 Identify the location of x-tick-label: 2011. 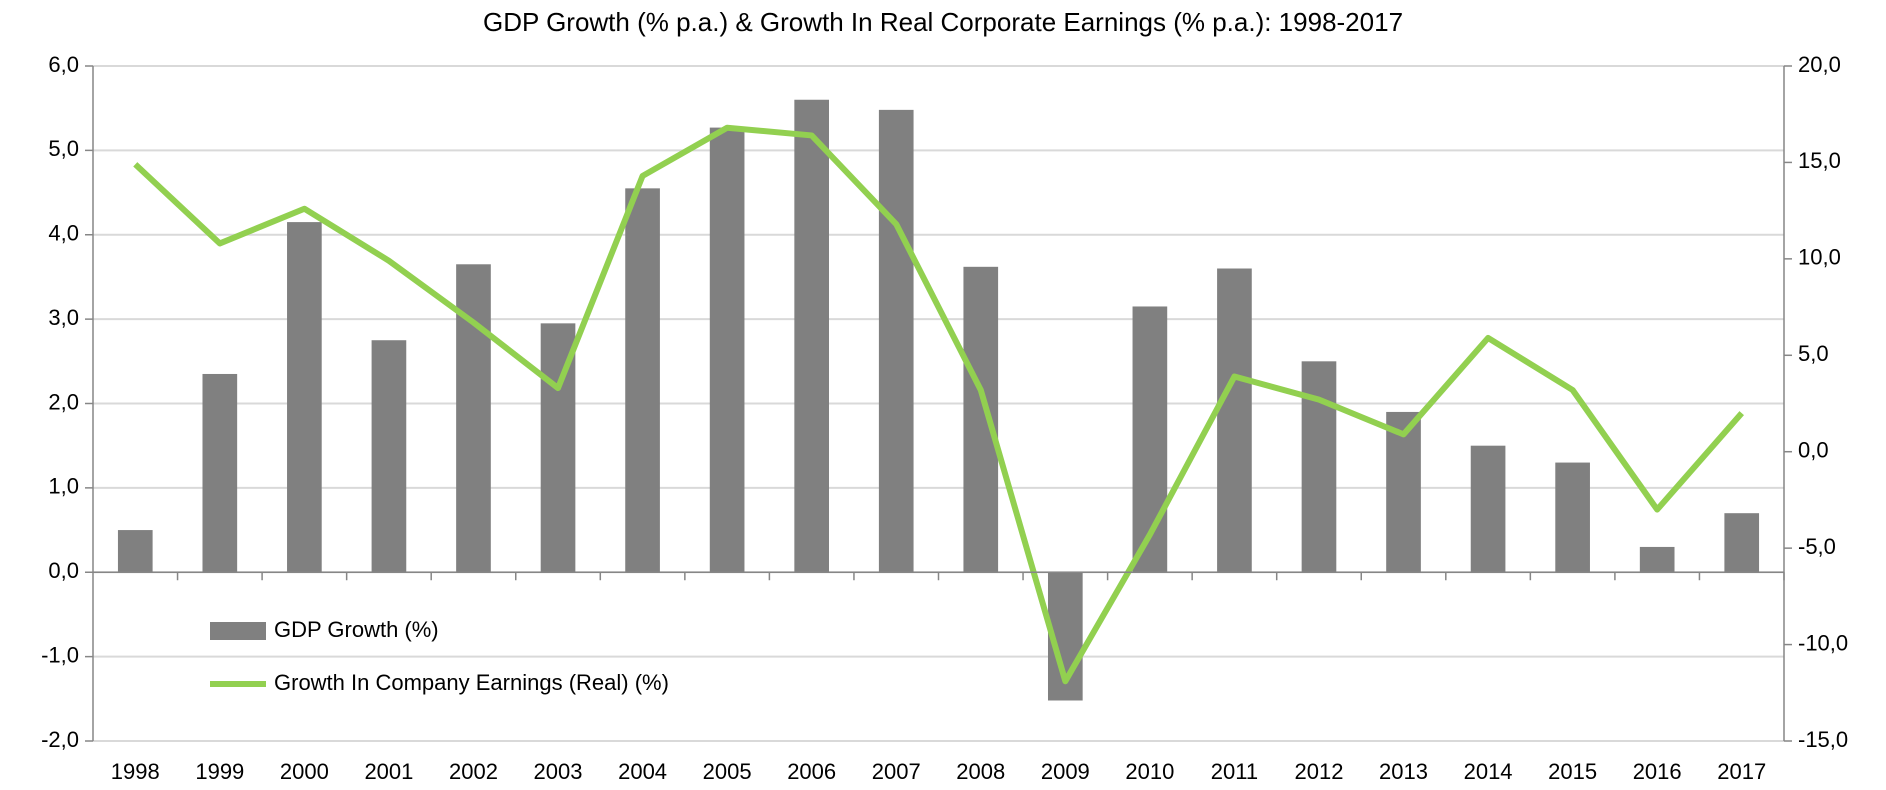
(1234, 771).